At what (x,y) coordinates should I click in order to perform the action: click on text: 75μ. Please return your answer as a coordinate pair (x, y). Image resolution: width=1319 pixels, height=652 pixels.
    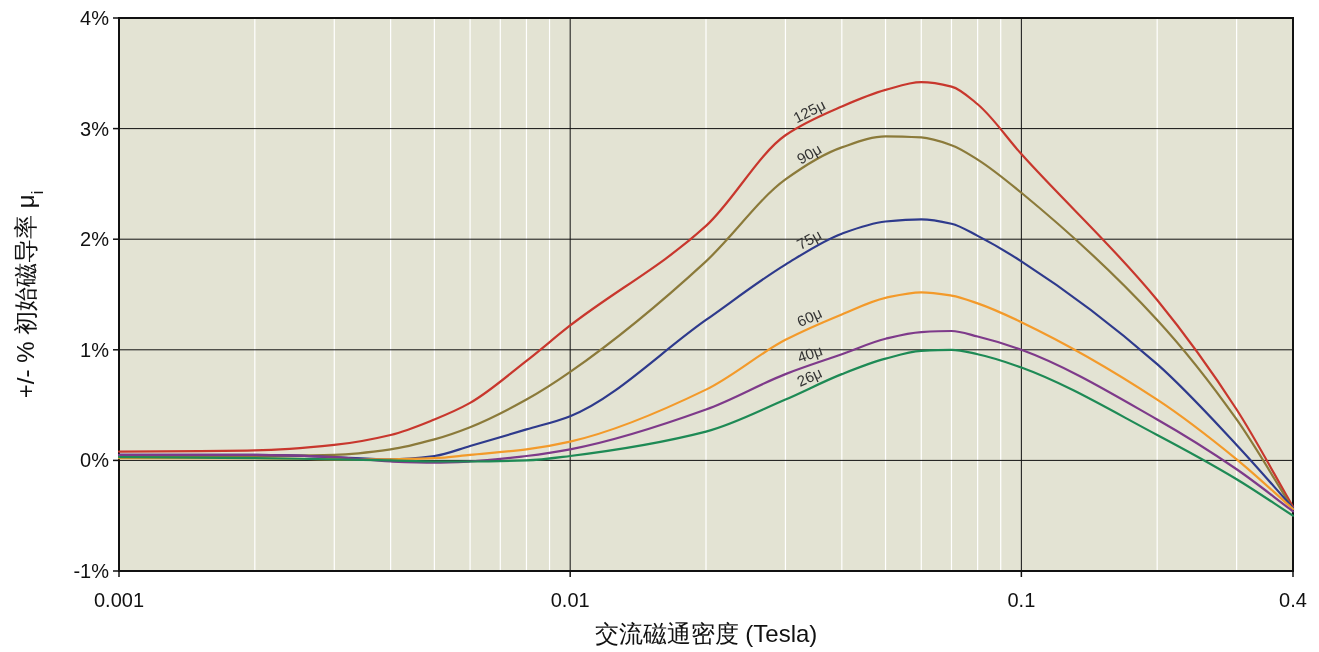
    Looking at the image, I should click on (809, 239).